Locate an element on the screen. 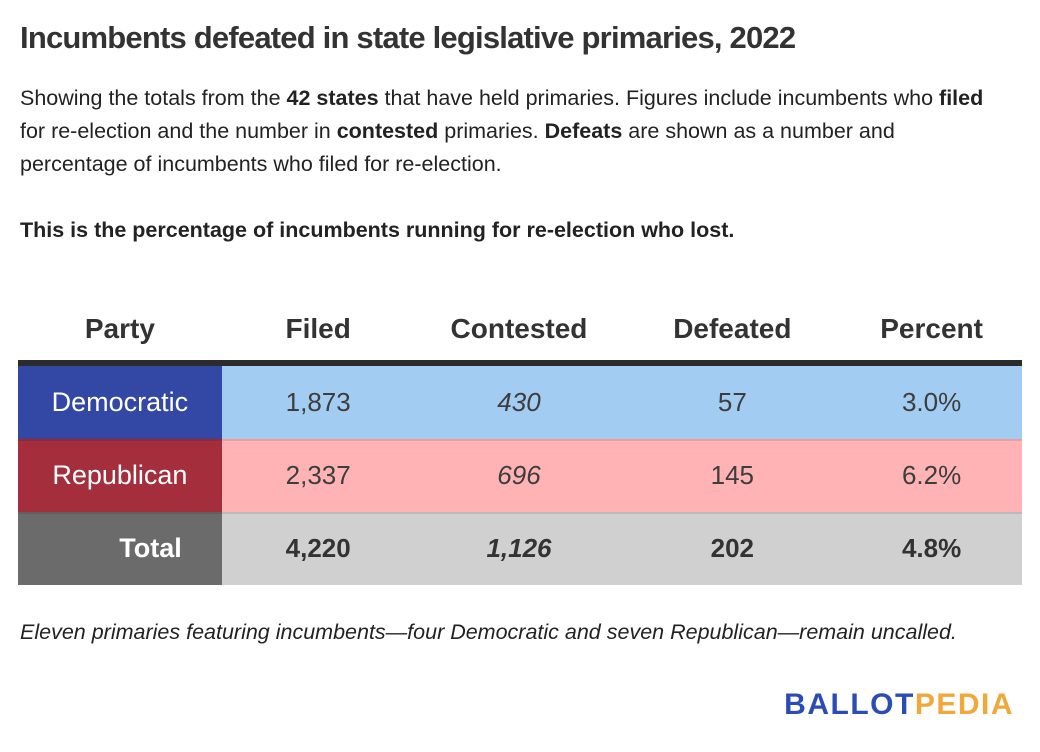 This screenshot has height=752, width=1040. party-cell: Republican is located at coordinates (120, 475).